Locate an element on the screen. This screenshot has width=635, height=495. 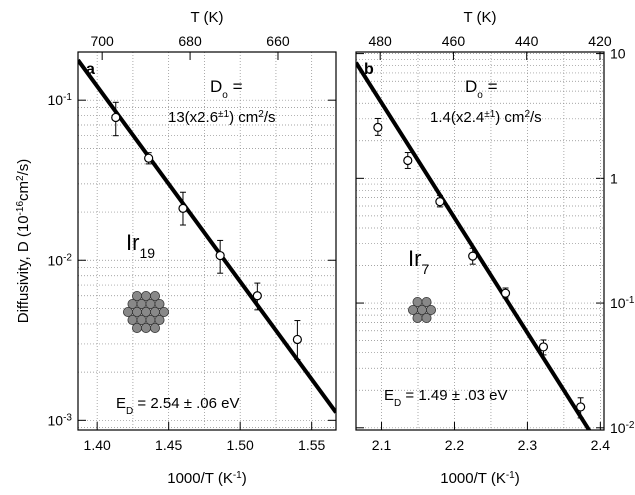
x2-tick-label: 480 is located at coordinates (380, 41).